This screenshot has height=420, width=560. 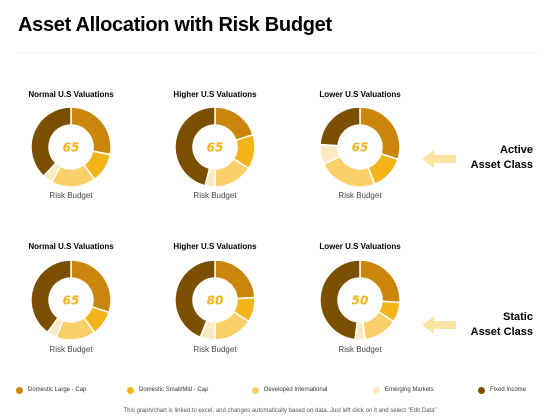 What do you see at coordinates (488, 158) in the screenshot?
I see `row-label-active: Active Asset Class` at bounding box center [488, 158].